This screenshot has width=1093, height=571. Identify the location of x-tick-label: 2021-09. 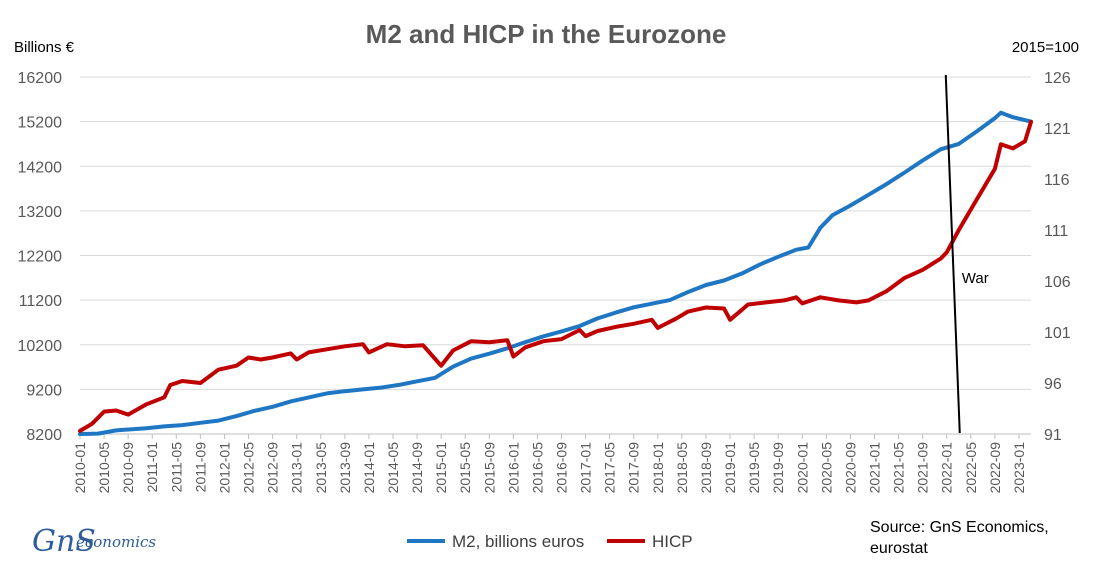
(923, 468).